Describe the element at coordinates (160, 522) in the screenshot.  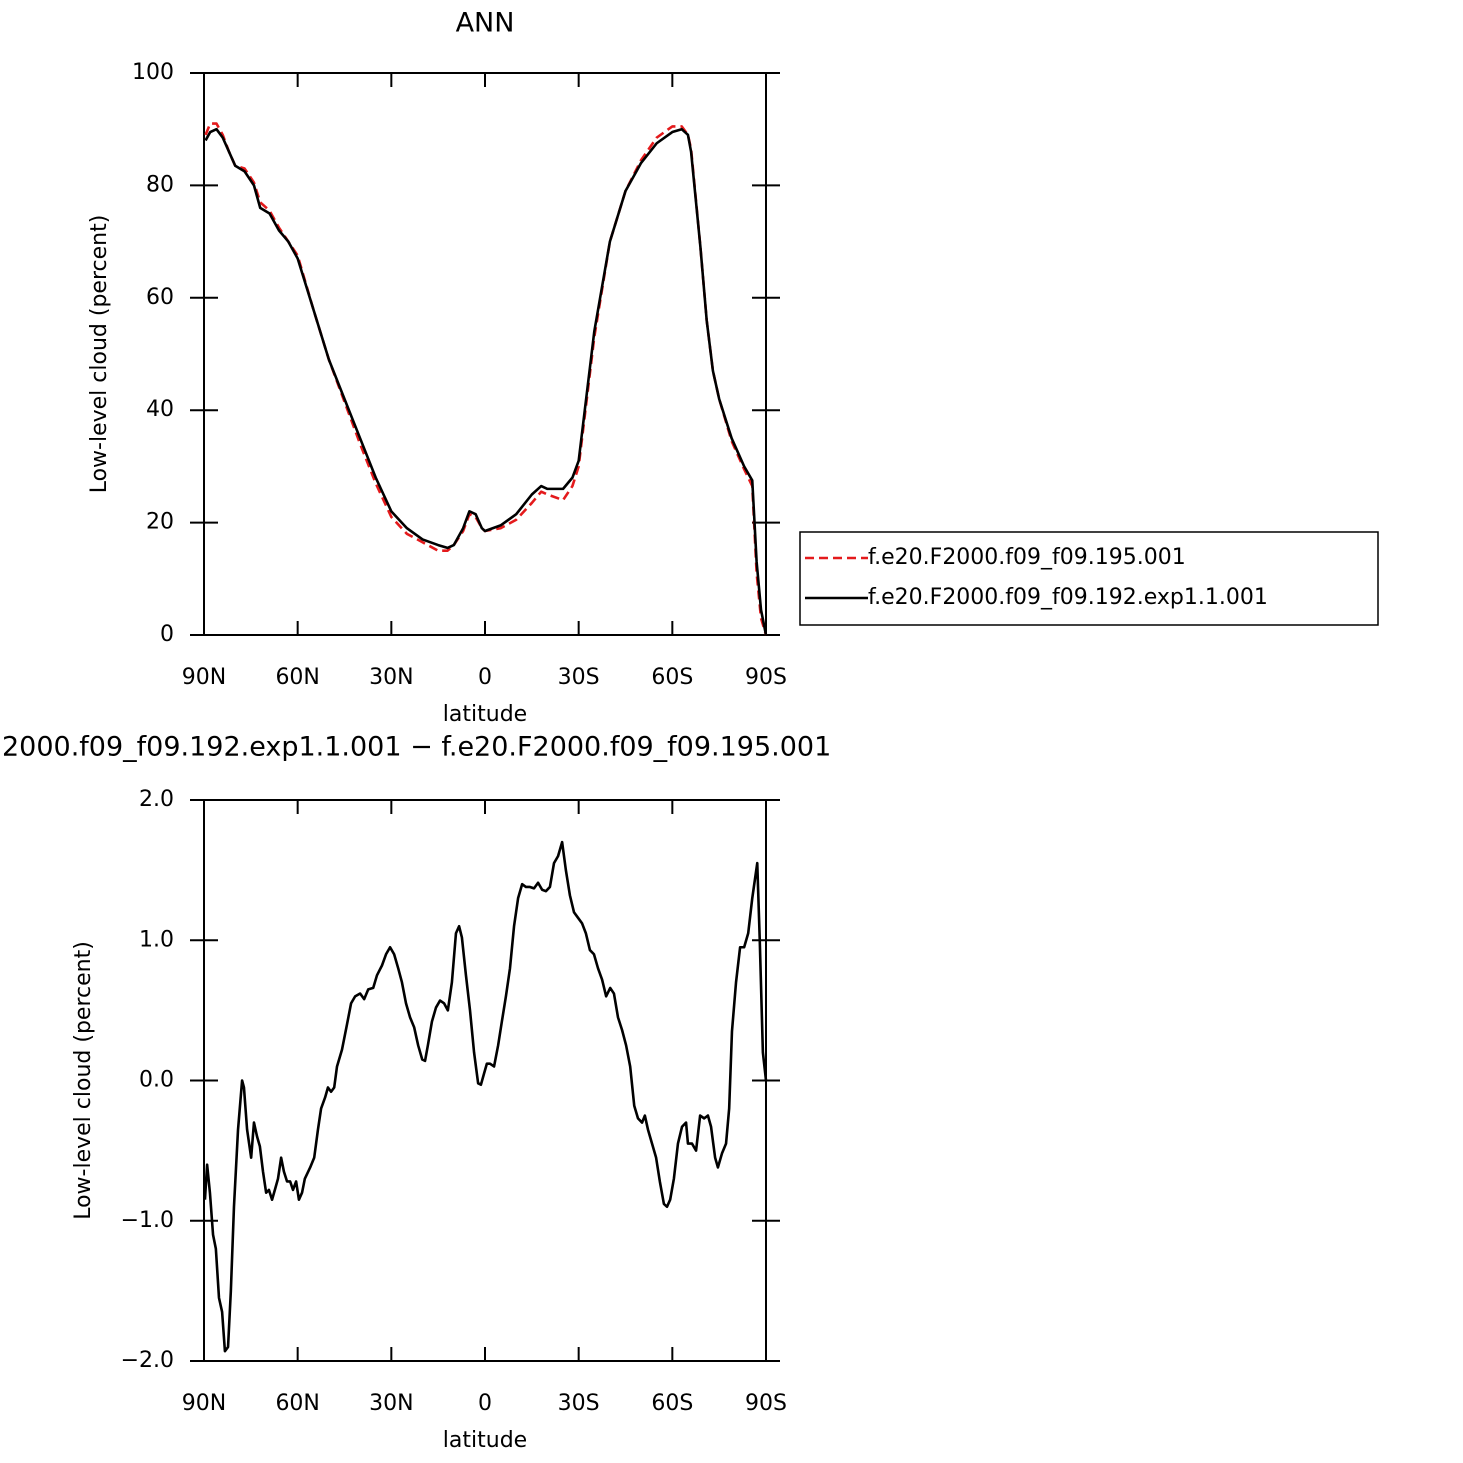
I see `y-tick-label: 20` at that location.